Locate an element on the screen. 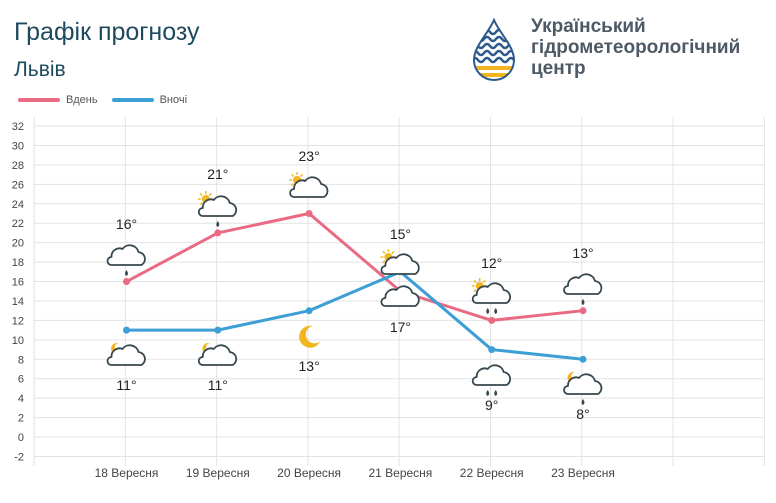 The height and width of the screenshot is (503, 776). y-tick-label: 22 is located at coordinates (18, 224).